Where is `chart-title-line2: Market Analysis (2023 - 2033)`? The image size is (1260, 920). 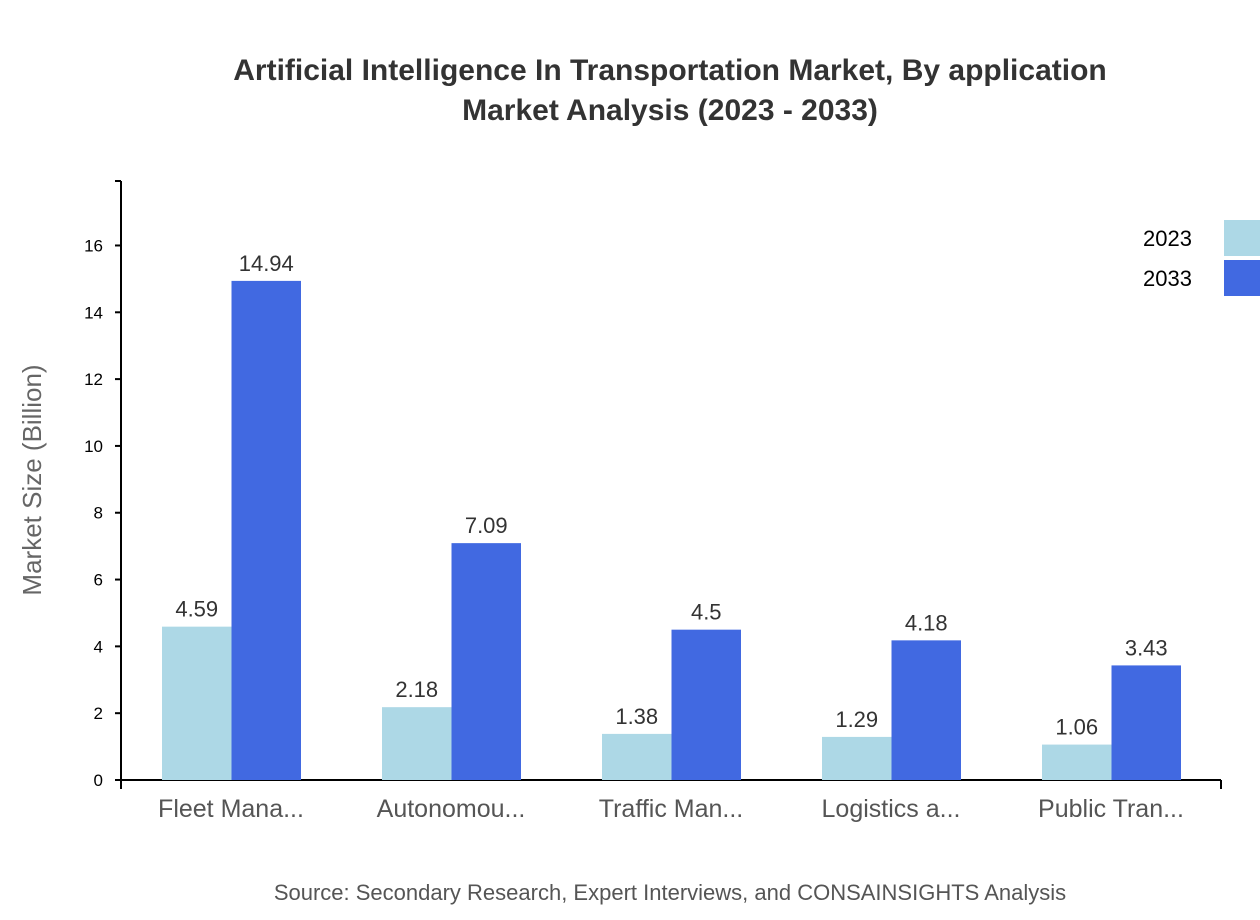 chart-title-line2: Market Analysis (2023 - 2033) is located at coordinates (670, 110).